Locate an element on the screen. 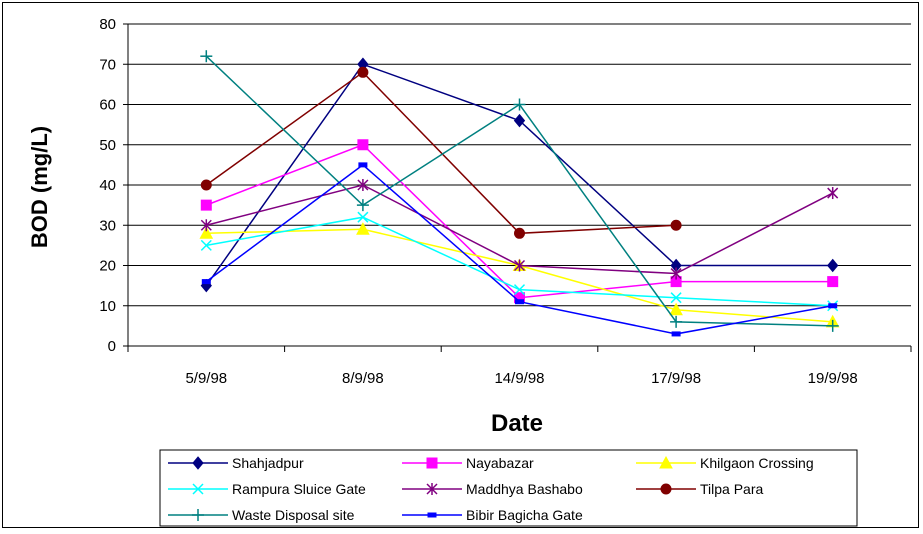 The width and height of the screenshot is (923, 534). legend-item: Nayabazar is located at coordinates (468, 463).